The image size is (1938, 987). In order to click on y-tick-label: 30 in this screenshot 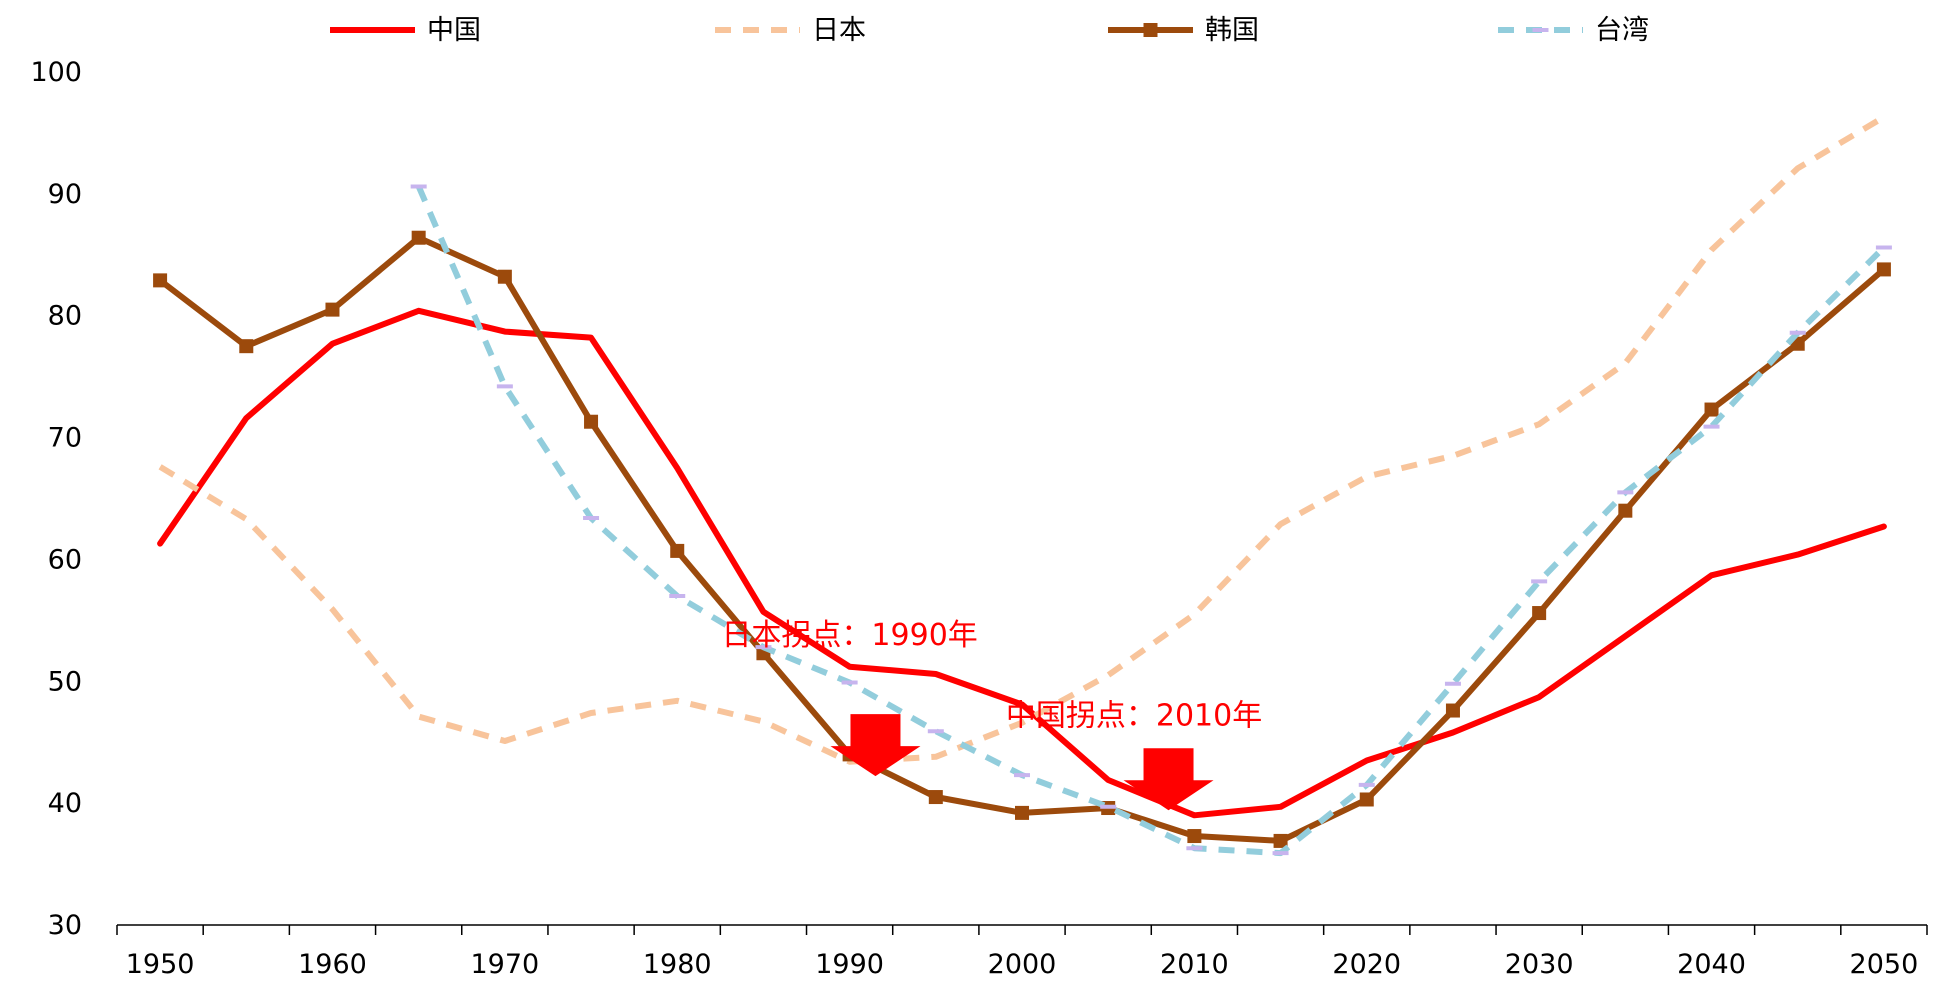, I will do `click(65, 925)`.